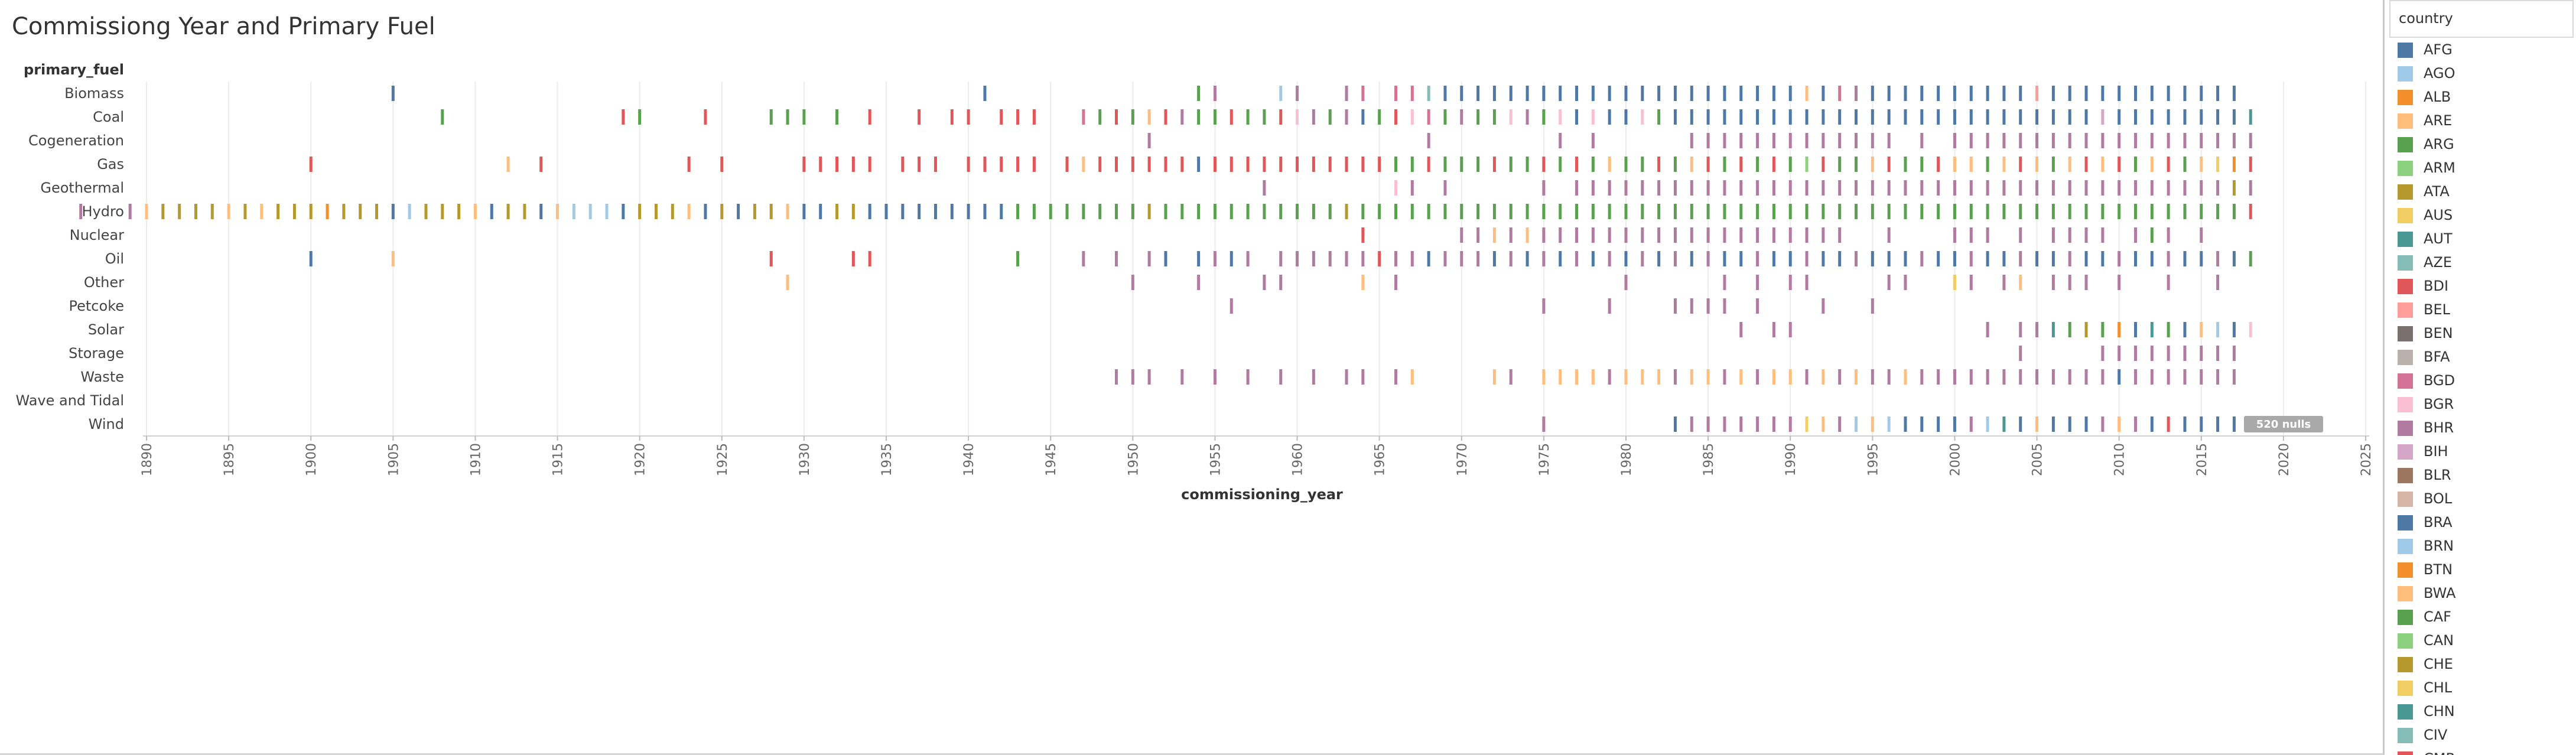 Image resolution: width=2576 pixels, height=755 pixels. I want to click on legend-item: BGD, so click(2483, 380).